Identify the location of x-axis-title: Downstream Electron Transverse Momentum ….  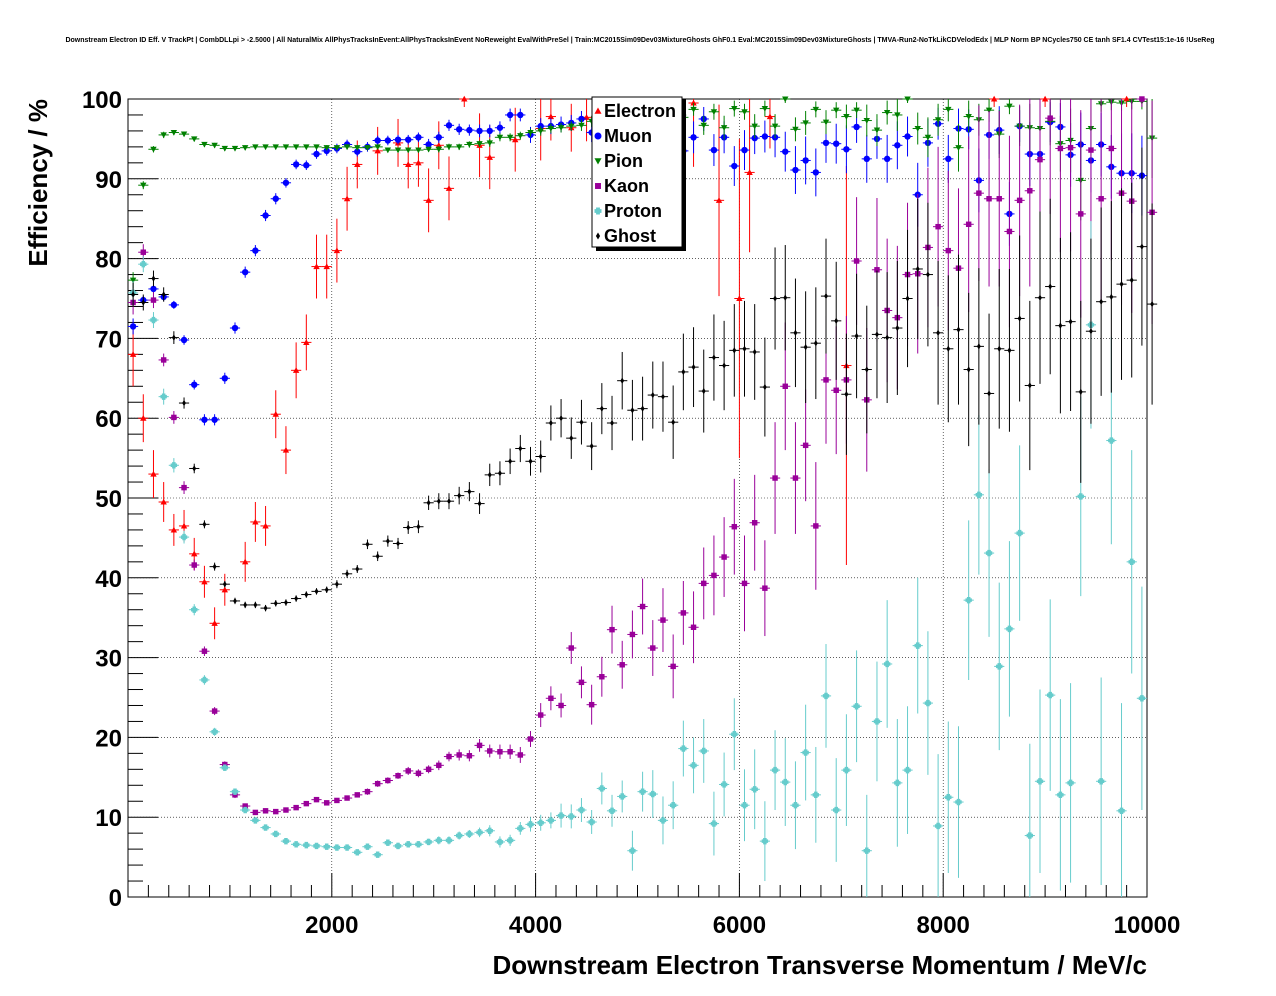
(819, 965).